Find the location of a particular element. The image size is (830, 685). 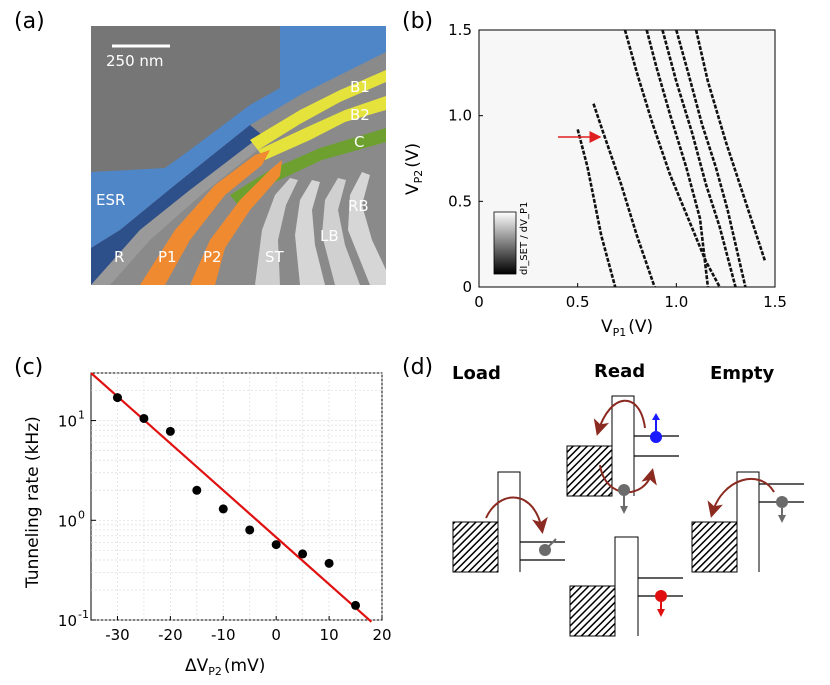

read-electron-down-icon is located at coordinates (624, 490).